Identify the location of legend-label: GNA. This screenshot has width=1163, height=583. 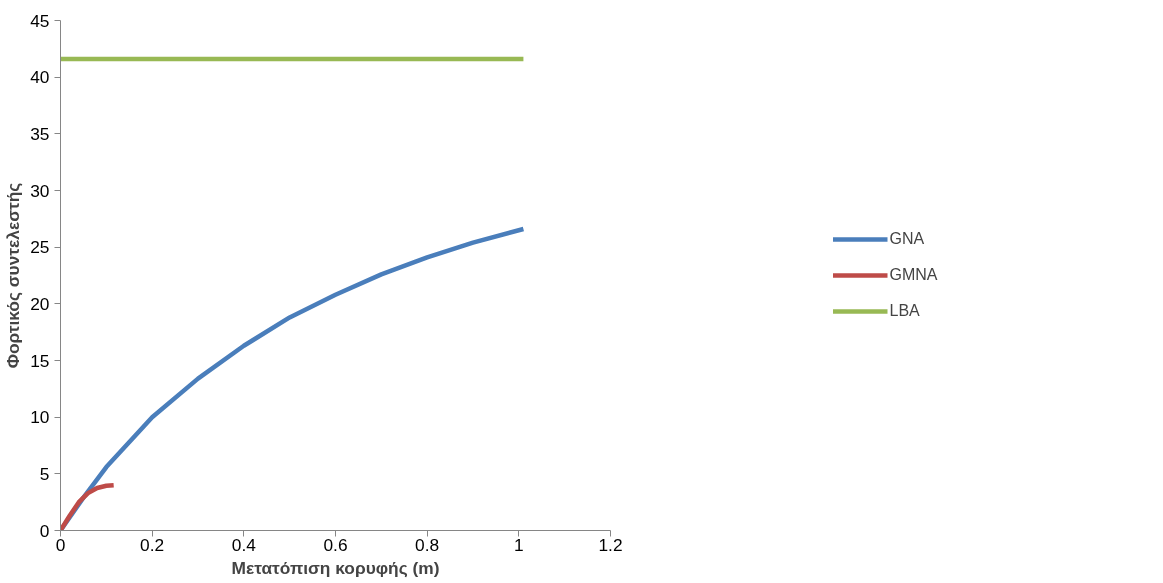
(907, 239).